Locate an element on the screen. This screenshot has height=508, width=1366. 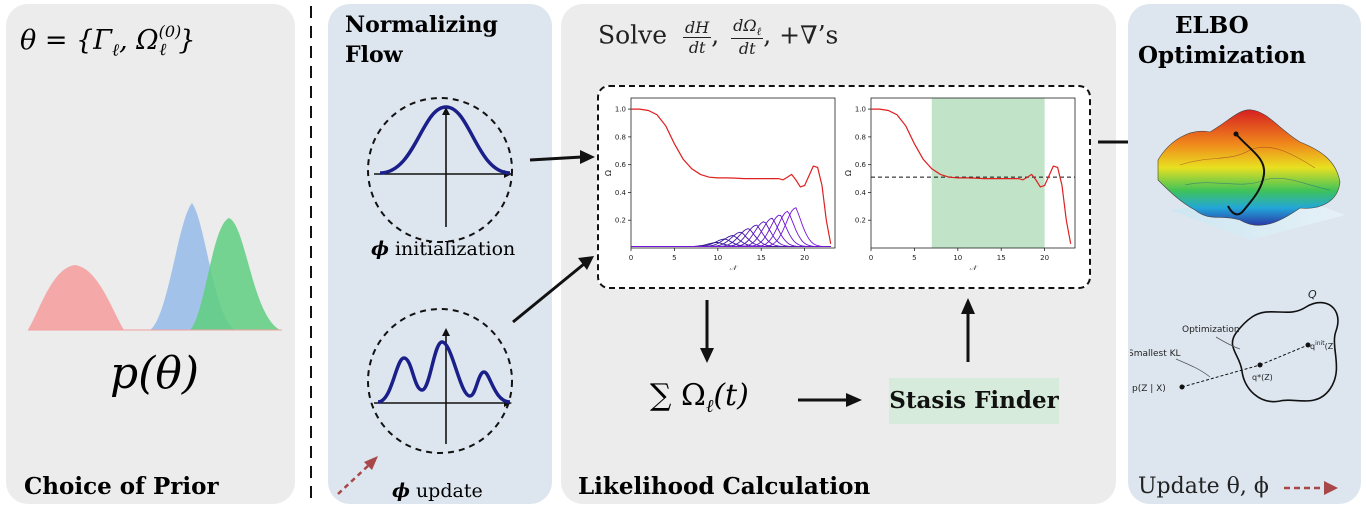
q-star-label: q*(Z) is located at coordinates (1262, 377).